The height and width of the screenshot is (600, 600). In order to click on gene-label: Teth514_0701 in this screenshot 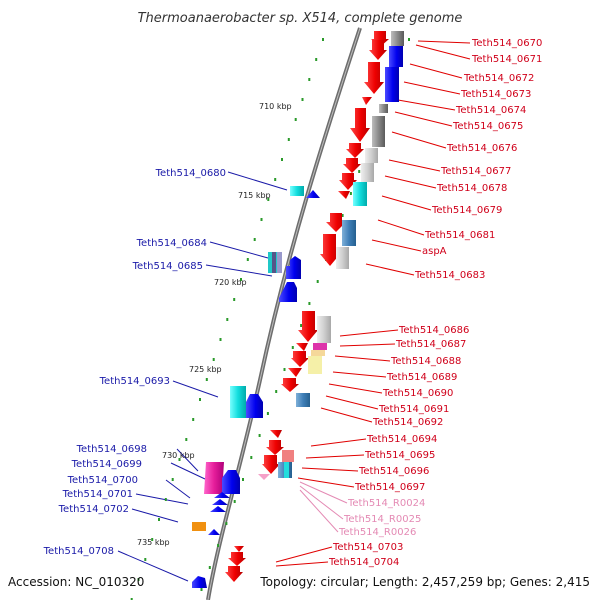, I will do `click(97, 494)`.